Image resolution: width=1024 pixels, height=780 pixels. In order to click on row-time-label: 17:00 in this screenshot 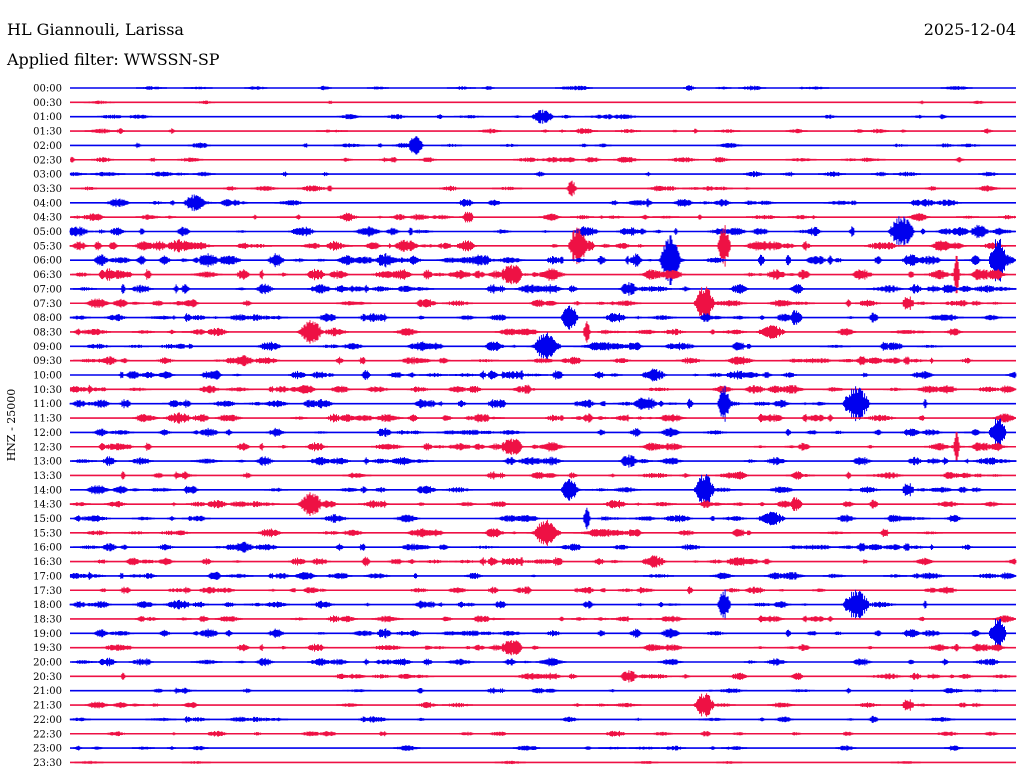, I will do `click(47, 576)`.